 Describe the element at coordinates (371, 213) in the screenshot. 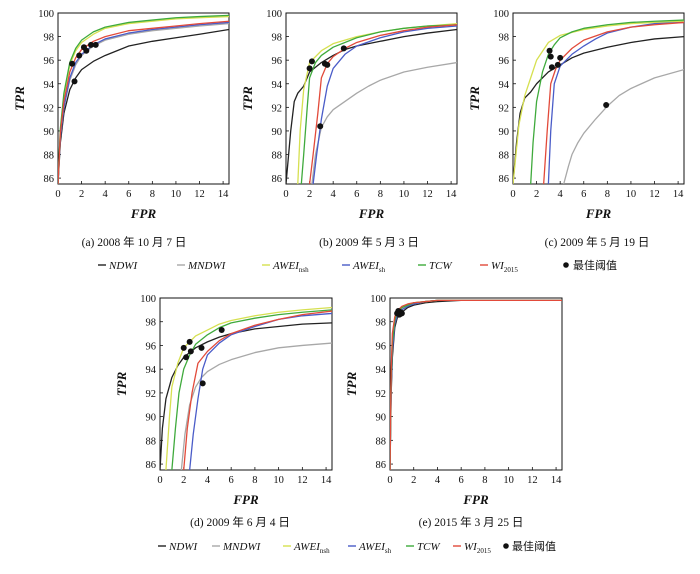

I see `x-axis-label-b: FPR` at that location.